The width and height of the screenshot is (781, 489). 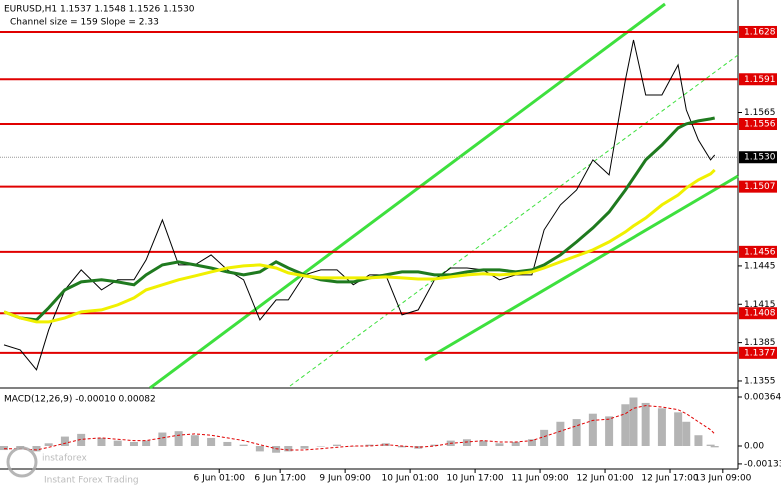 I want to click on level-label: 1.1408, so click(x=760, y=314).